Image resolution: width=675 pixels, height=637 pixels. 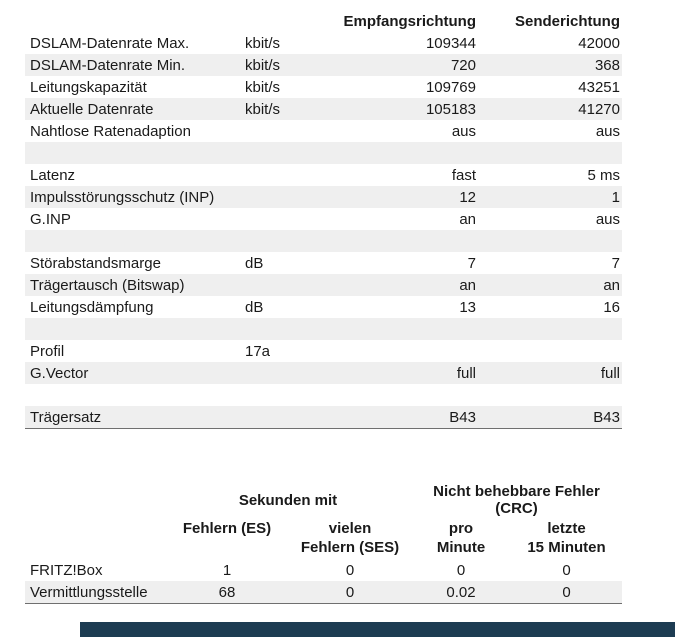 What do you see at coordinates (323, 65) in the screenshot?
I see `table-row: DSLAM-Datenrate Min. kbit/s 720 368` at bounding box center [323, 65].